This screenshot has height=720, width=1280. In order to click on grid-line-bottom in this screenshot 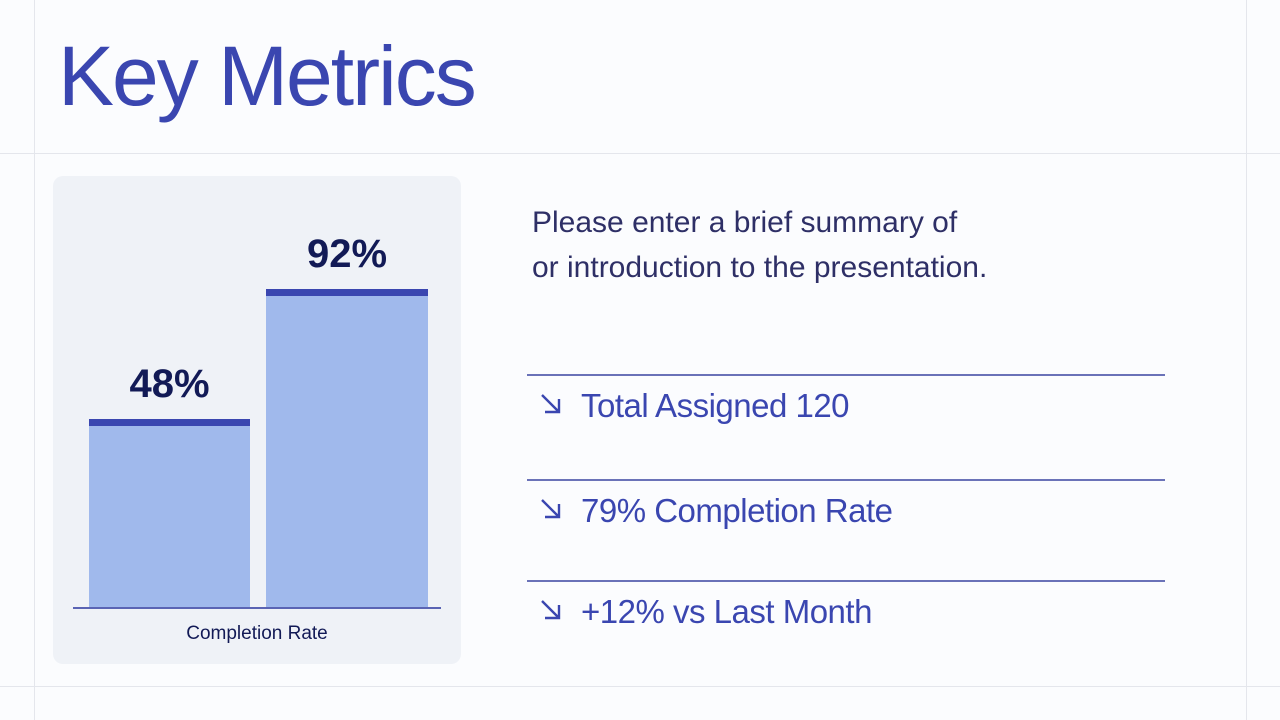, I will do `click(640, 686)`.